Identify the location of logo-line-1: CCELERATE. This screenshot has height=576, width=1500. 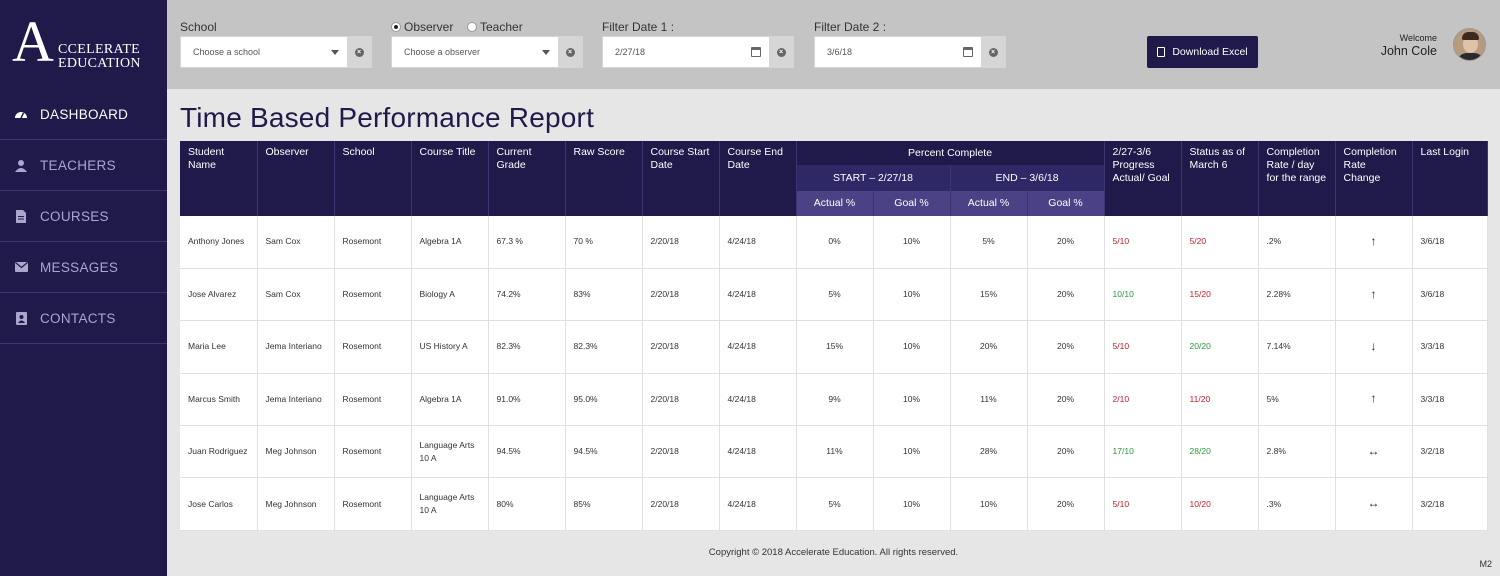
(99, 49).